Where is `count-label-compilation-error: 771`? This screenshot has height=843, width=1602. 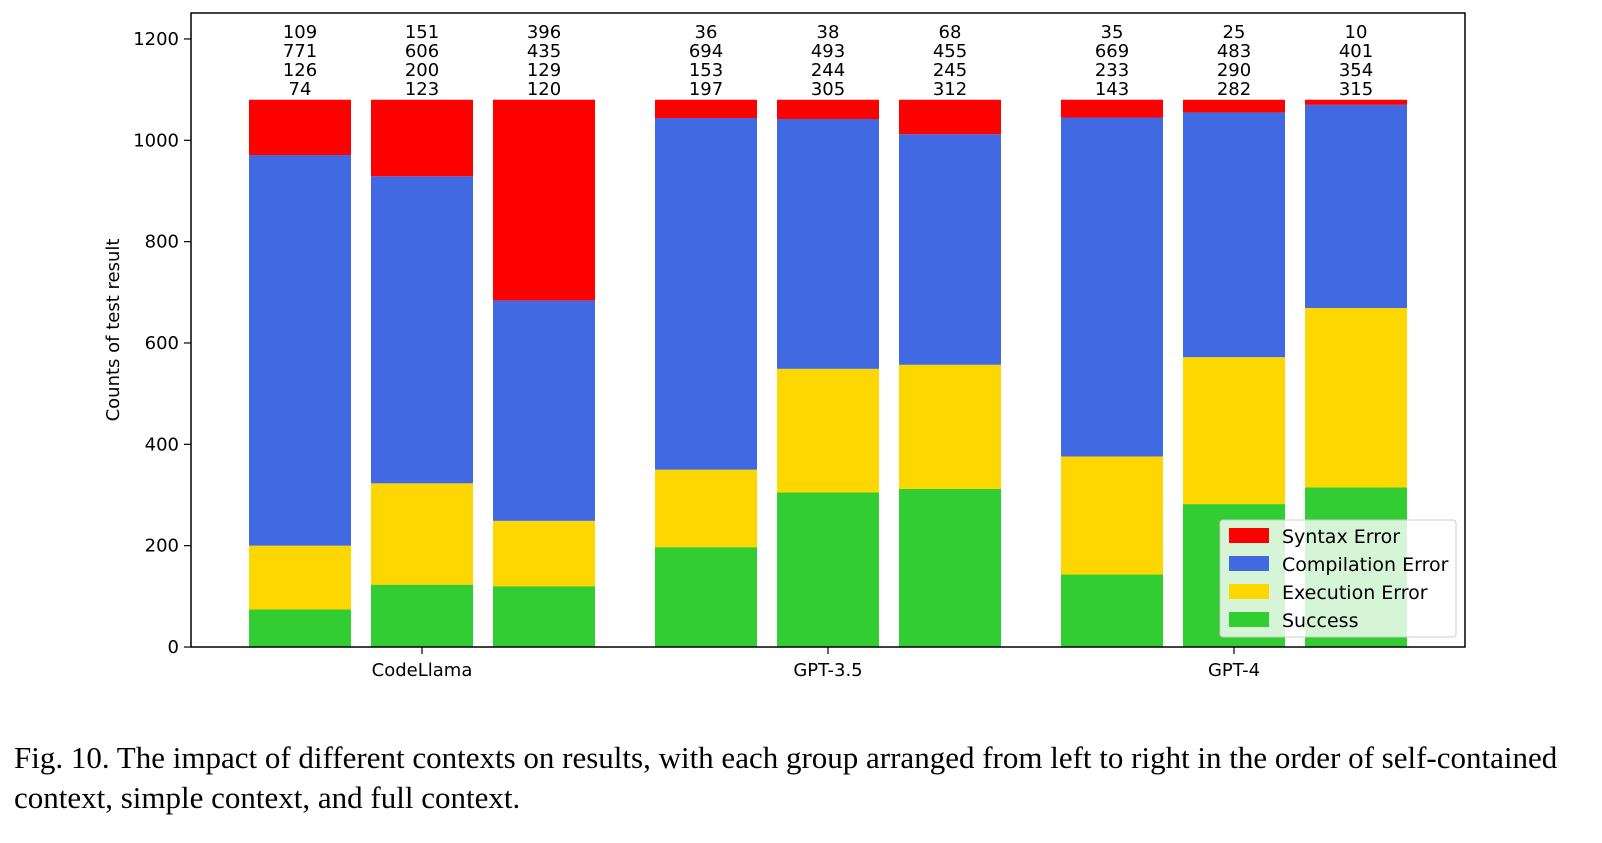
count-label-compilation-error: 771 is located at coordinates (300, 51).